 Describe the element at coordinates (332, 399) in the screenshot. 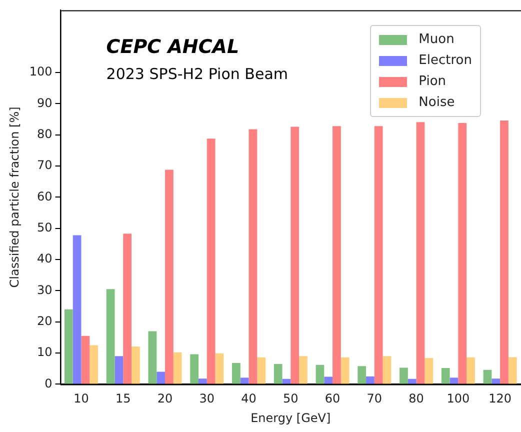

I see `x-tick-label: 60` at that location.